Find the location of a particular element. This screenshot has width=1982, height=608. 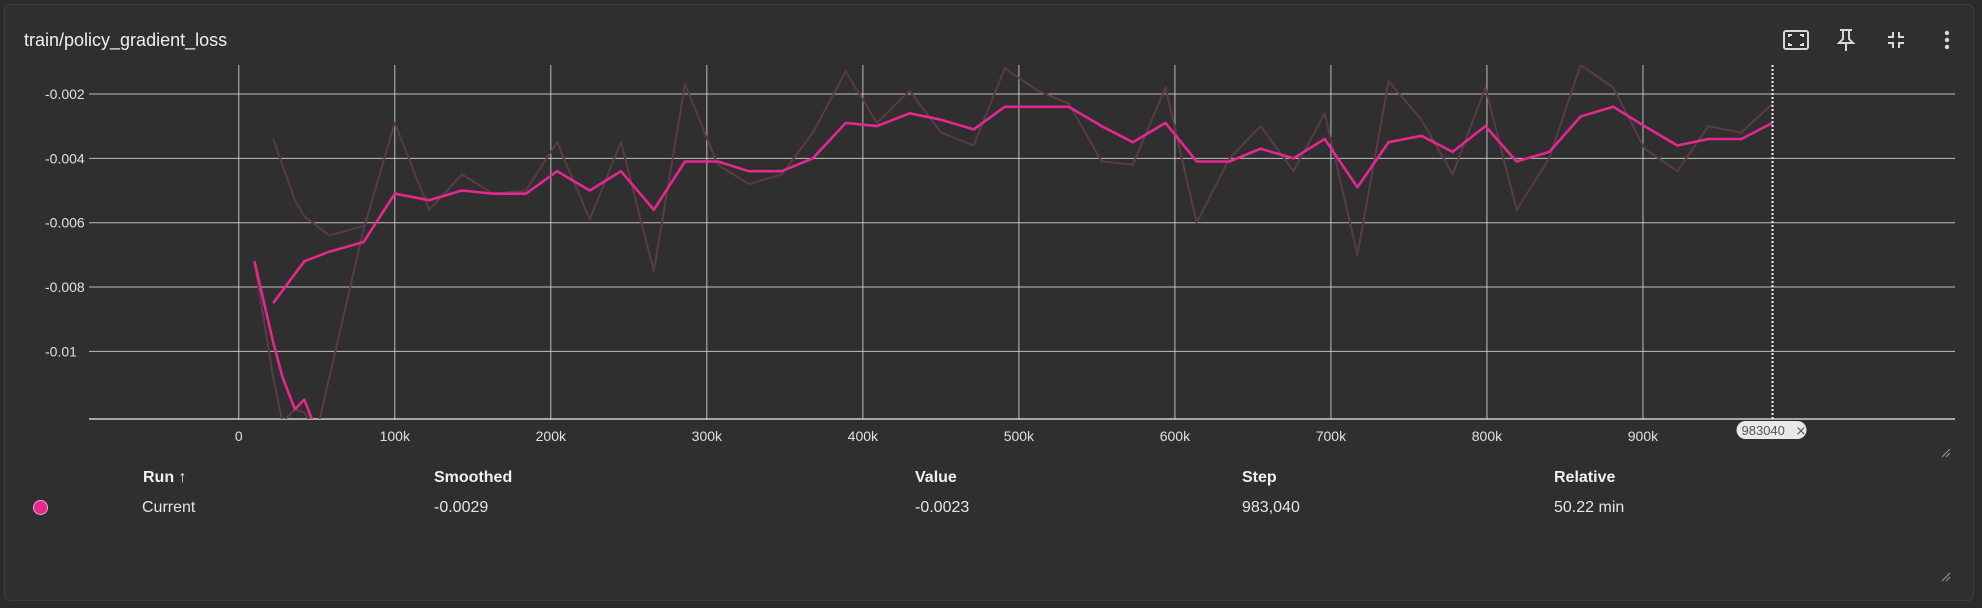

y-tick-label: -0.01 is located at coordinates (61, 351).